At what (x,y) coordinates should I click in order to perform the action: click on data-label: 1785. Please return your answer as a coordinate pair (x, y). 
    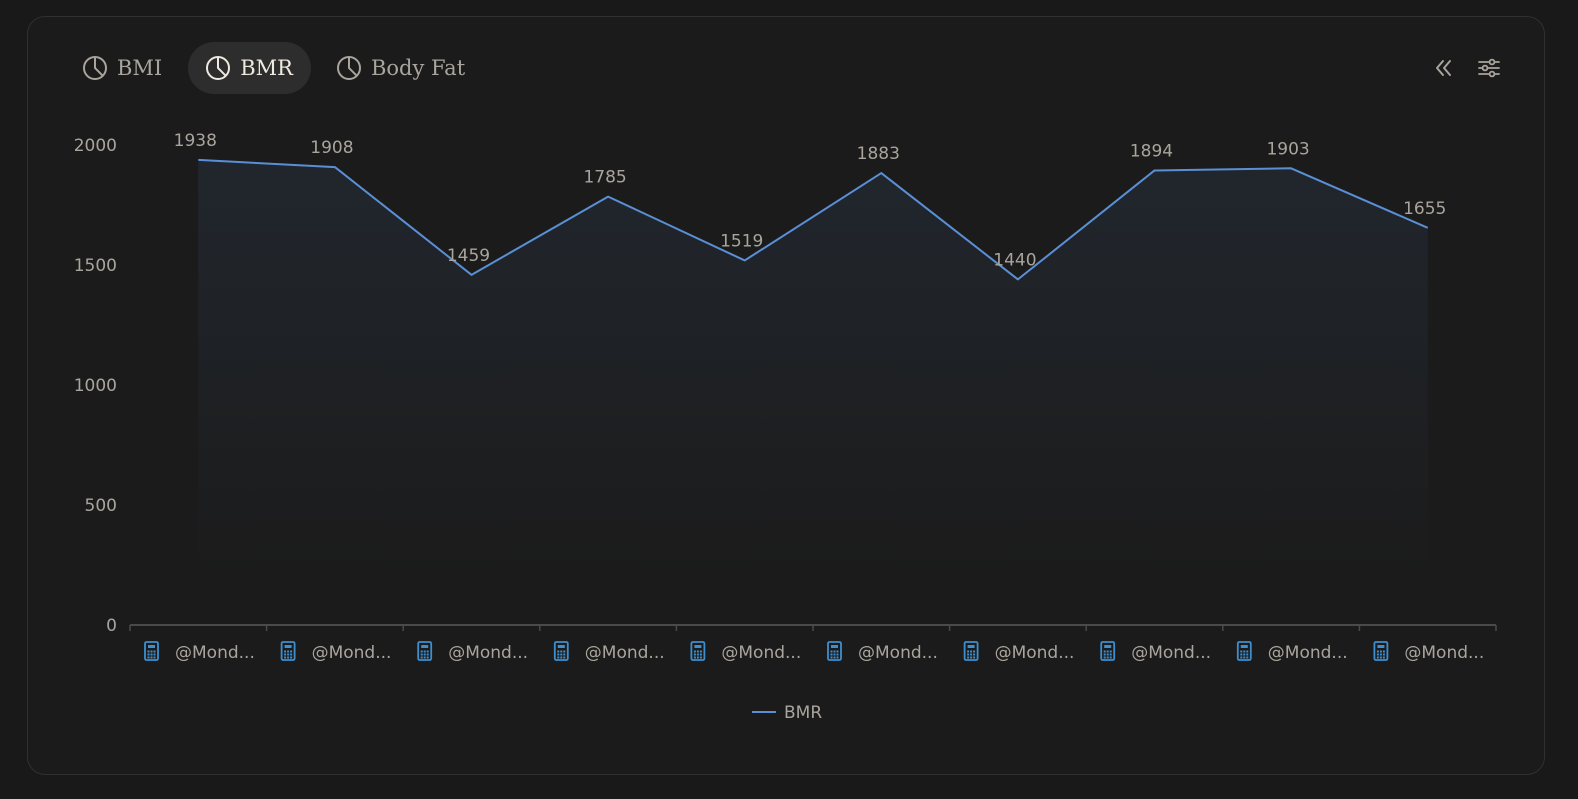
    Looking at the image, I should click on (604, 178).